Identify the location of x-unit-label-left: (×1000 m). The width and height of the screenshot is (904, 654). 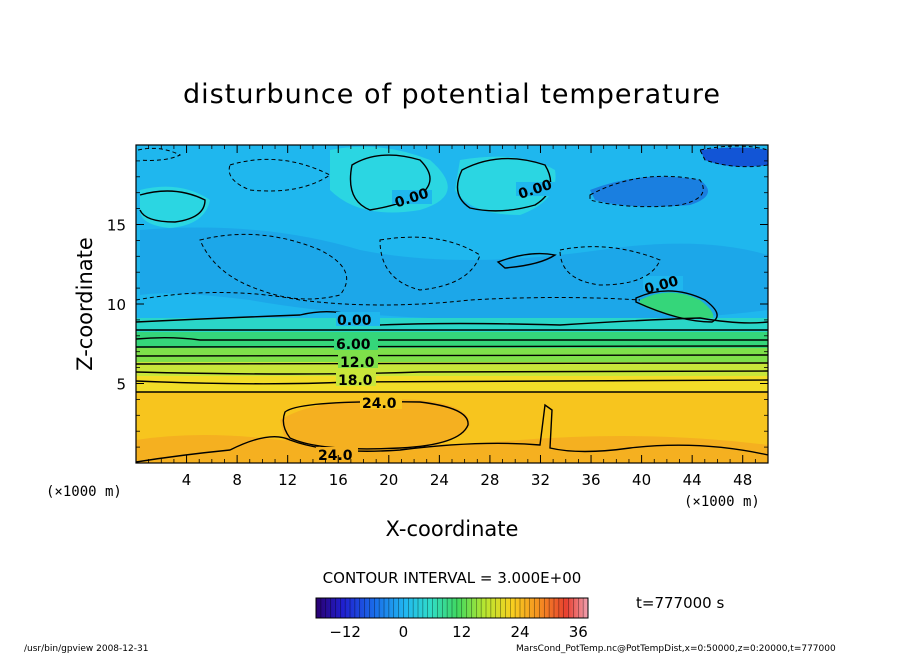
(84, 492).